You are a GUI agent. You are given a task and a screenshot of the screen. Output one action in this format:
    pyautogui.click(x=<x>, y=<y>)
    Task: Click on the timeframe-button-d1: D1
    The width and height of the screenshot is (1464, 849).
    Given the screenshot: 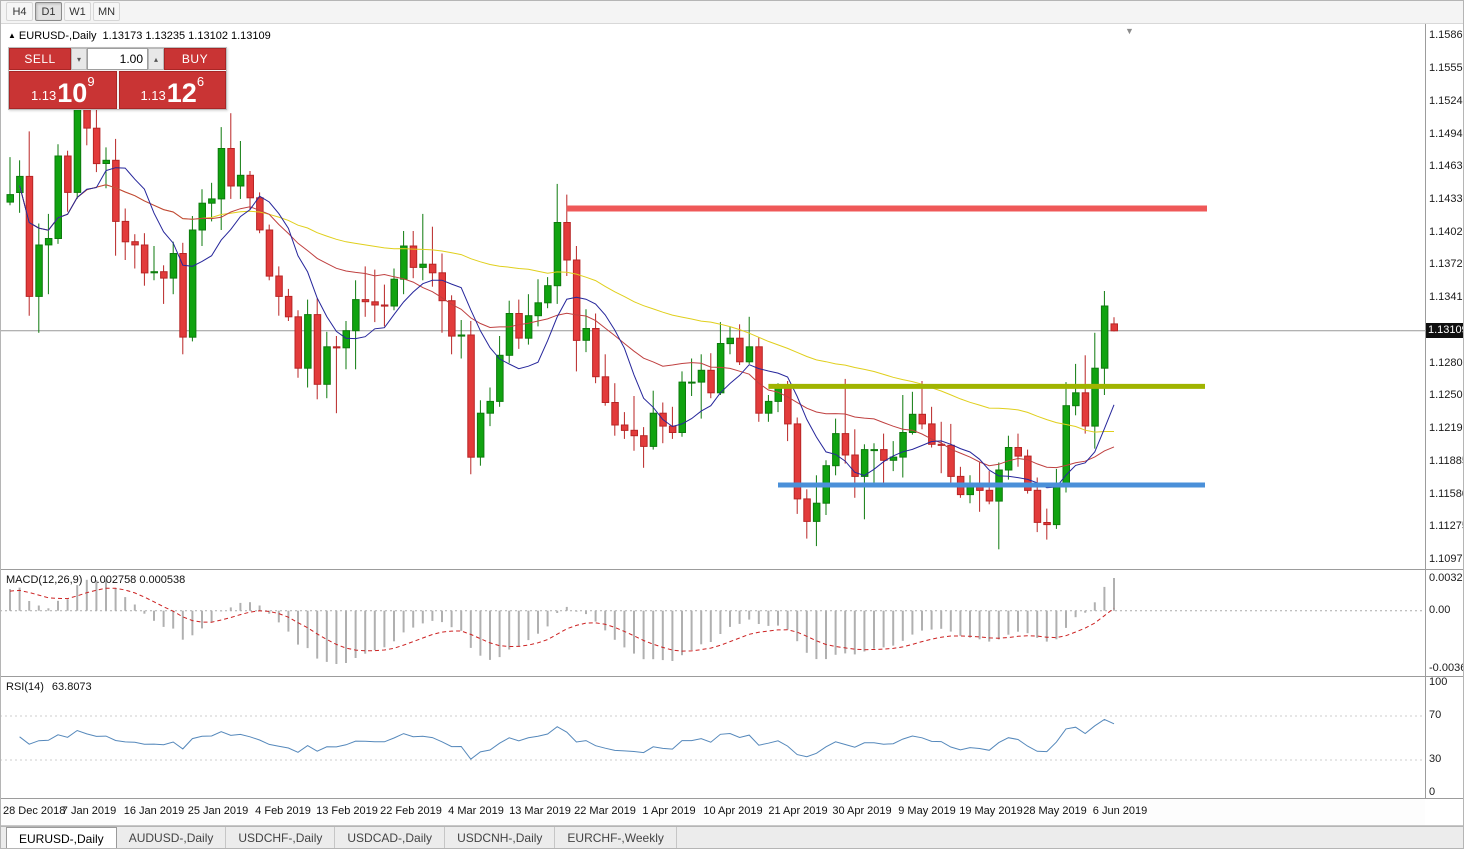 What is the action you would take?
    pyautogui.click(x=48, y=12)
    